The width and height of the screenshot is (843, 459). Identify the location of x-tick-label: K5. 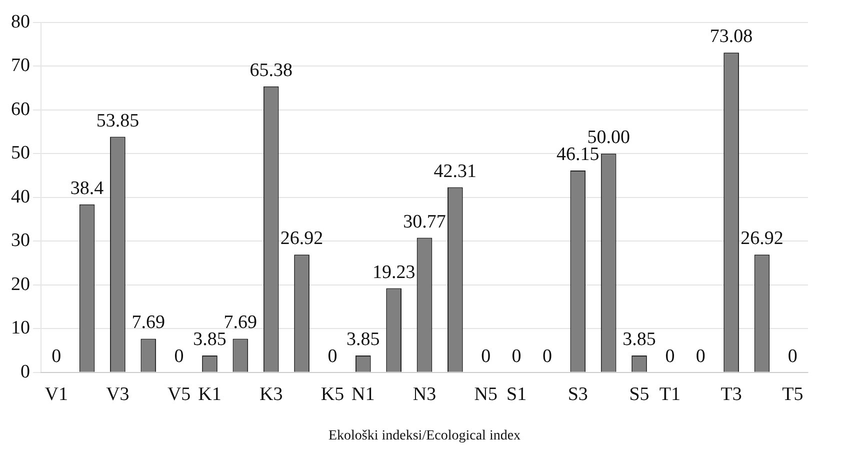
(332, 394).